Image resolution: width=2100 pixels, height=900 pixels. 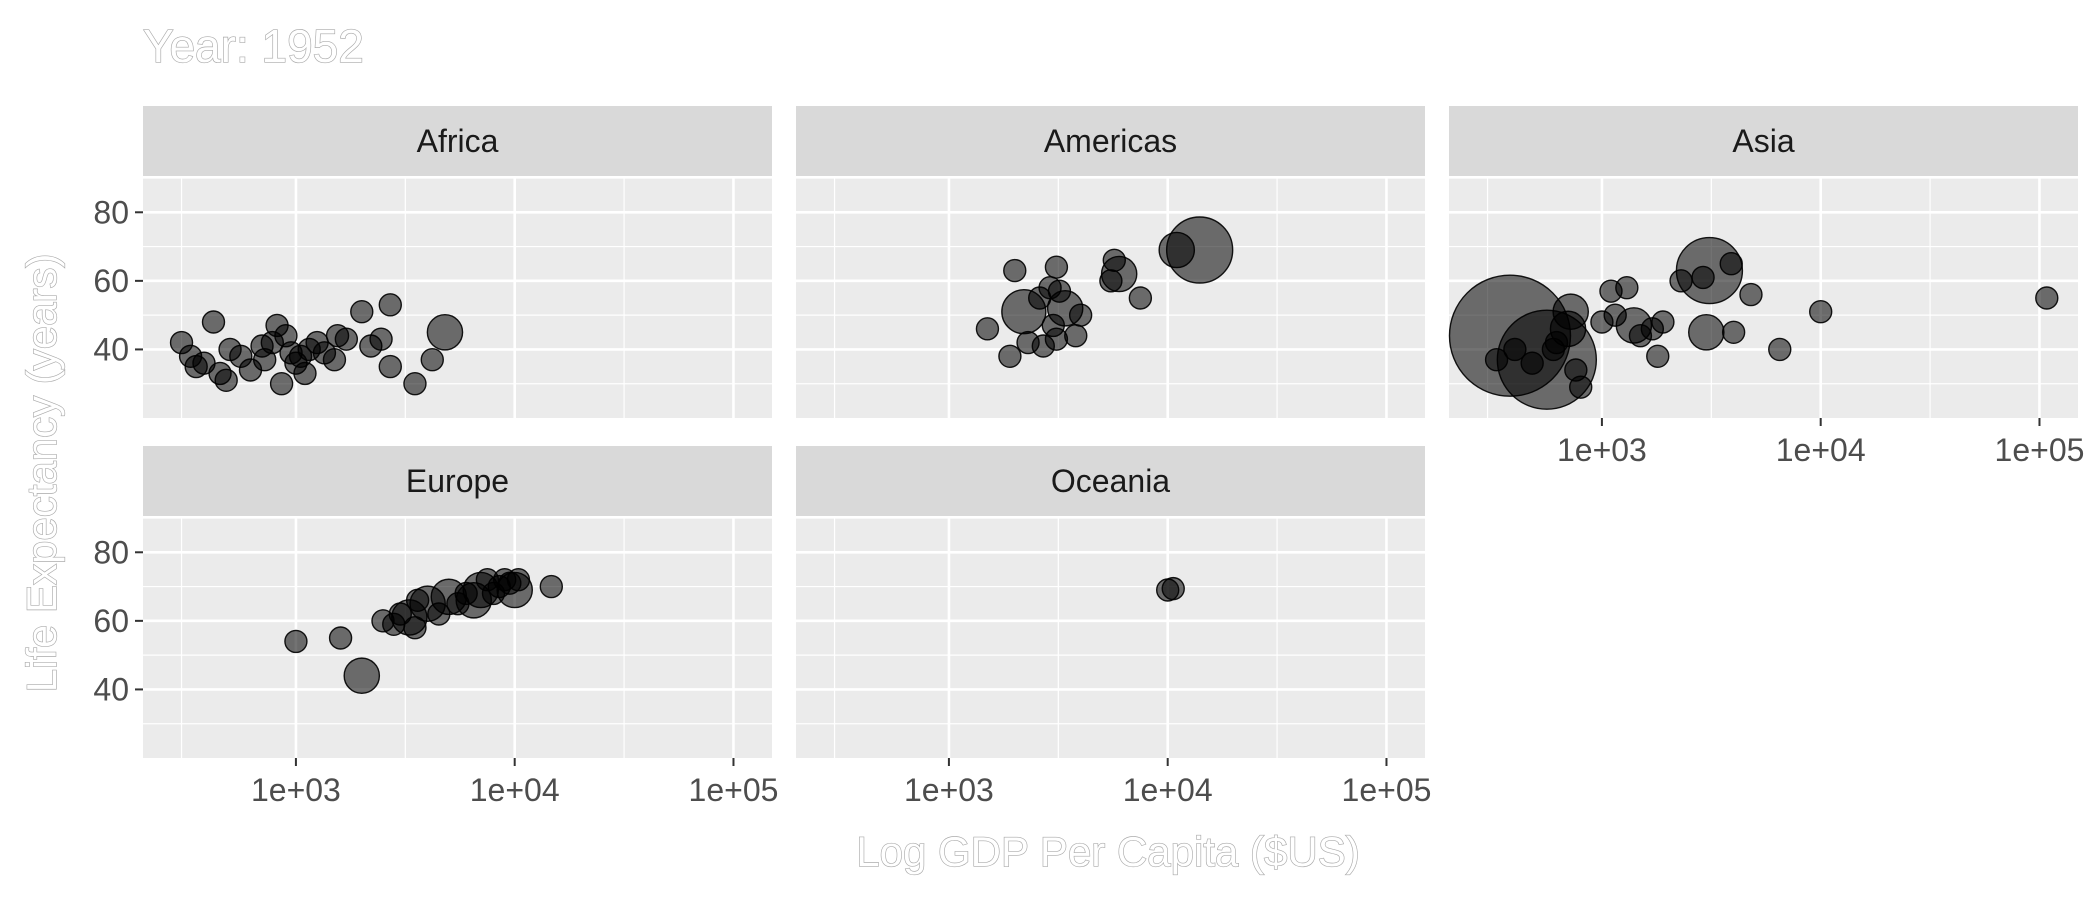 I want to click on facet-panel-europe, so click(x=457, y=638).